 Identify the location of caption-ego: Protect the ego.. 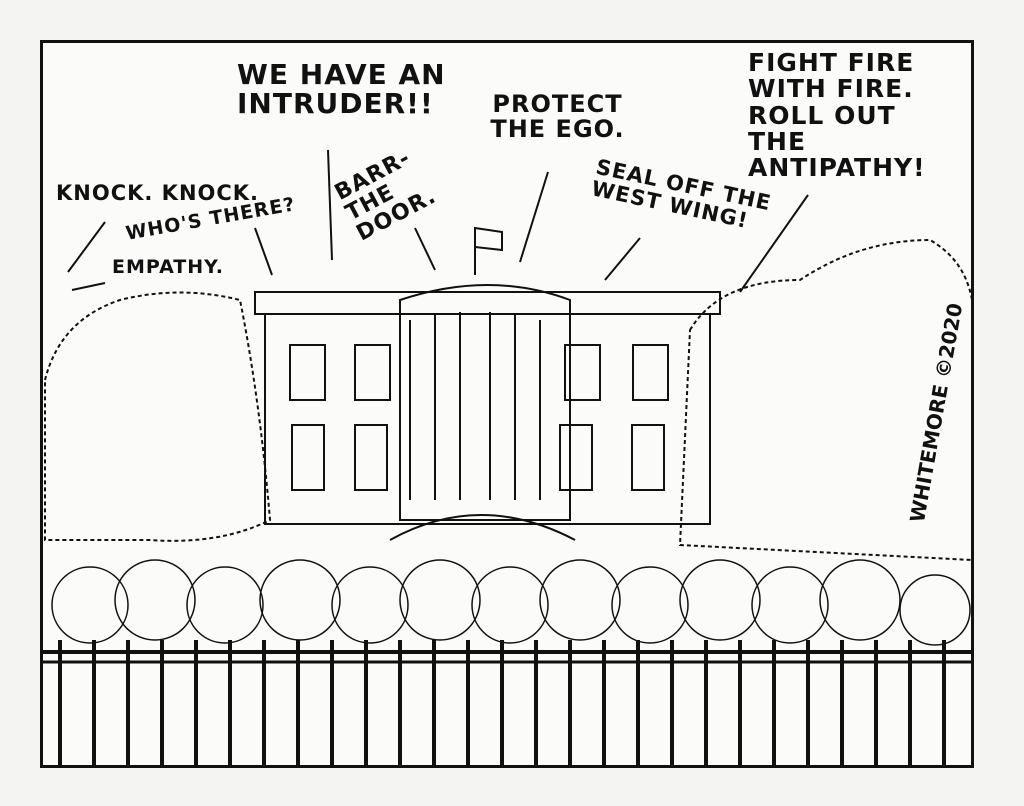
(557, 117).